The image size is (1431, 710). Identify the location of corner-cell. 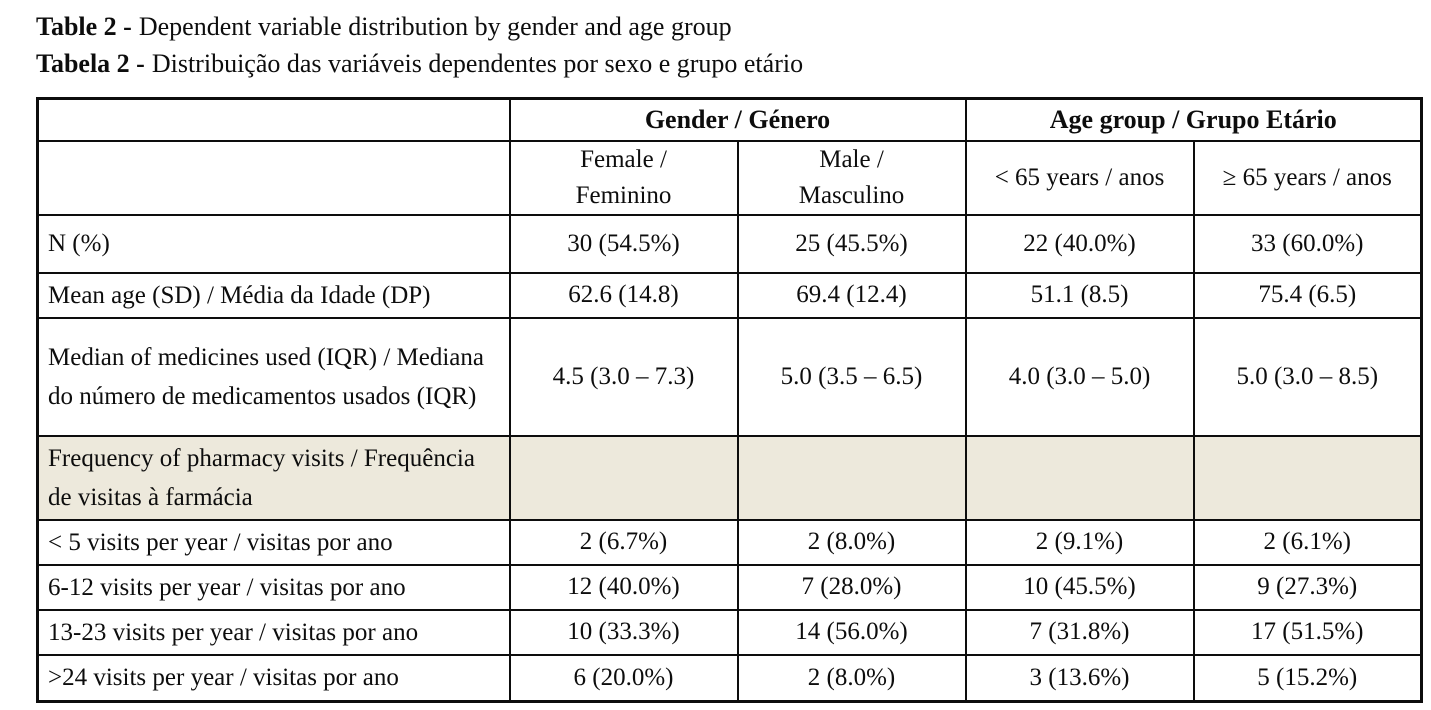
(273, 119).